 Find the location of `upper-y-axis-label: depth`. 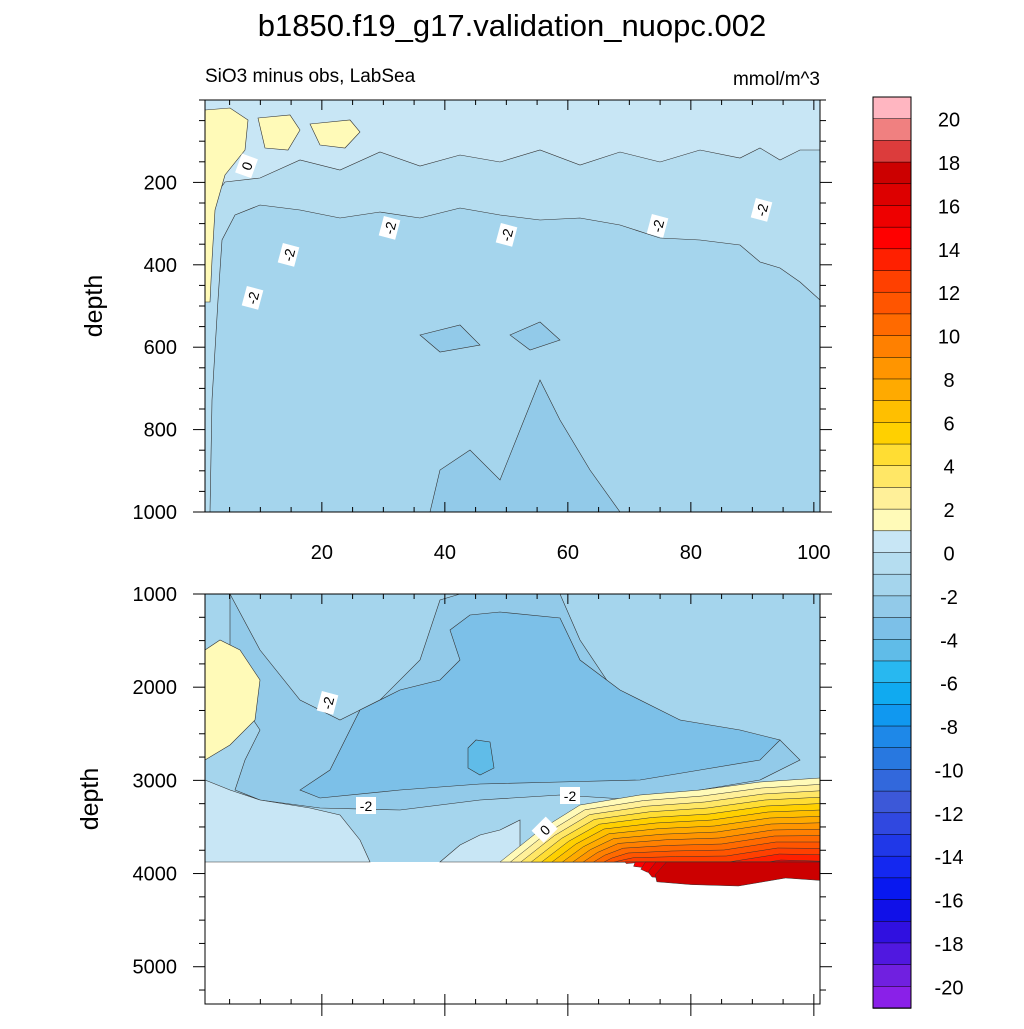

upper-y-axis-label: depth is located at coordinates (94, 306).